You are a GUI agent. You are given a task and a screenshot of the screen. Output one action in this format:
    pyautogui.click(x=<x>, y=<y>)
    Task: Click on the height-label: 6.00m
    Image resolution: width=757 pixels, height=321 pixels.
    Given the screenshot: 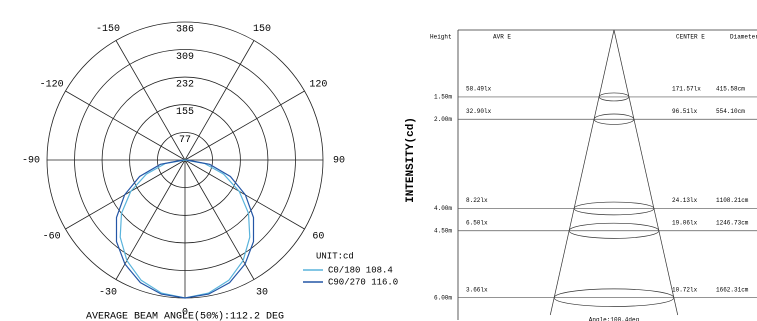 What is the action you would take?
    pyautogui.click(x=443, y=297)
    